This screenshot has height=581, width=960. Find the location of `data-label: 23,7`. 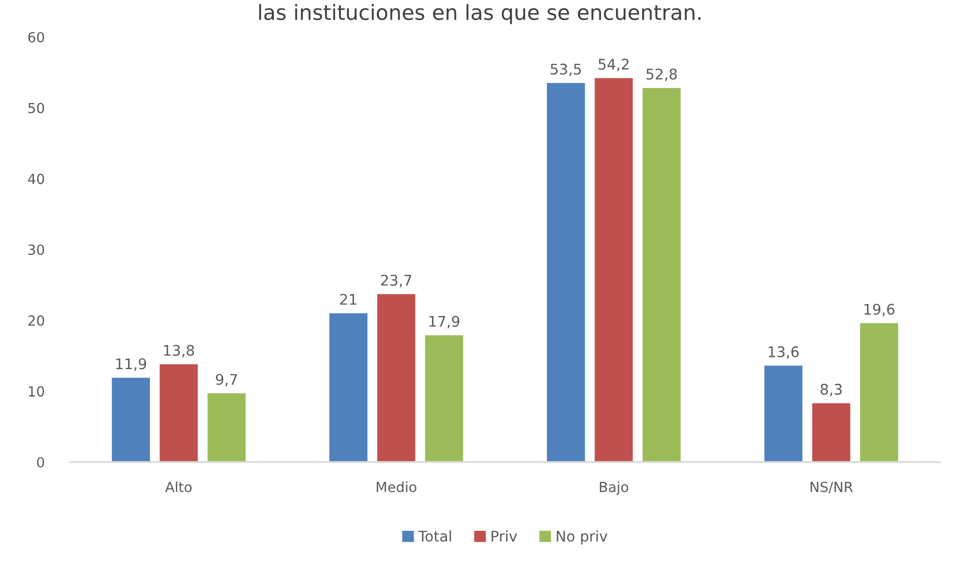

data-label: 23,7 is located at coordinates (396, 281).